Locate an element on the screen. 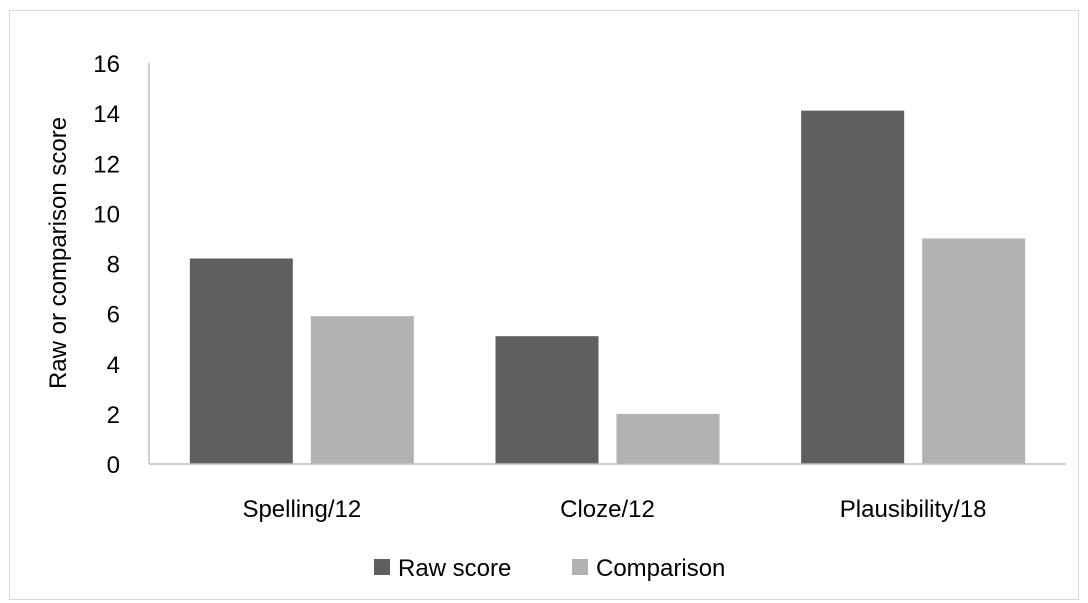 Image resolution: width=1088 pixels, height=603 pixels. y-tick-label: 12 is located at coordinates (106, 164).